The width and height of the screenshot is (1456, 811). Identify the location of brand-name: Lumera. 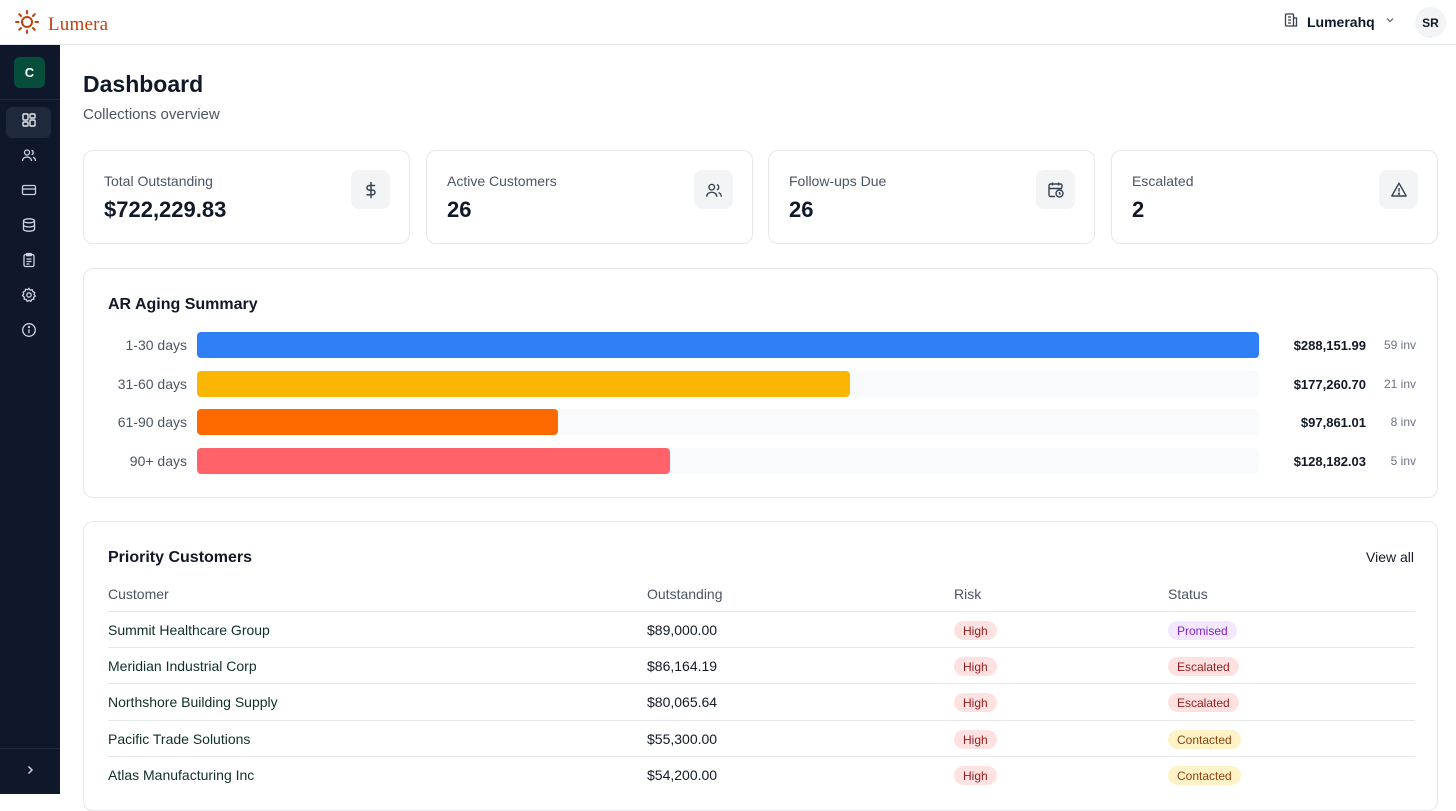
(78, 24).